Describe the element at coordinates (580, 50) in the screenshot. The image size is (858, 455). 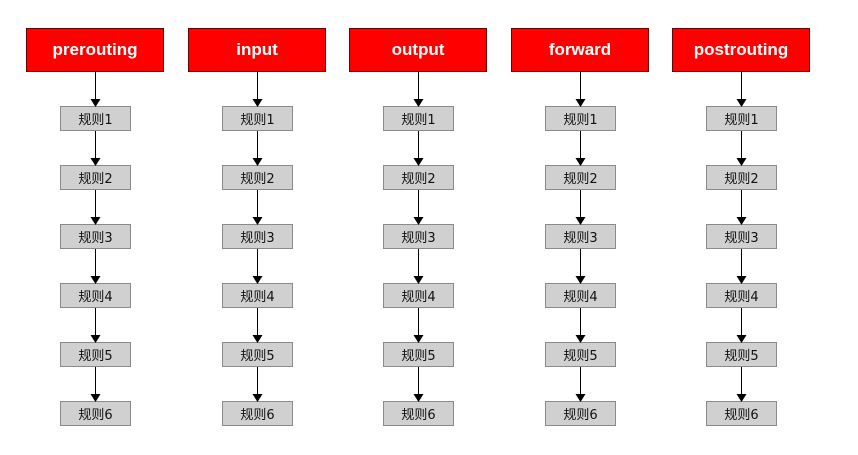
I see `chain-forward: forward` at that location.